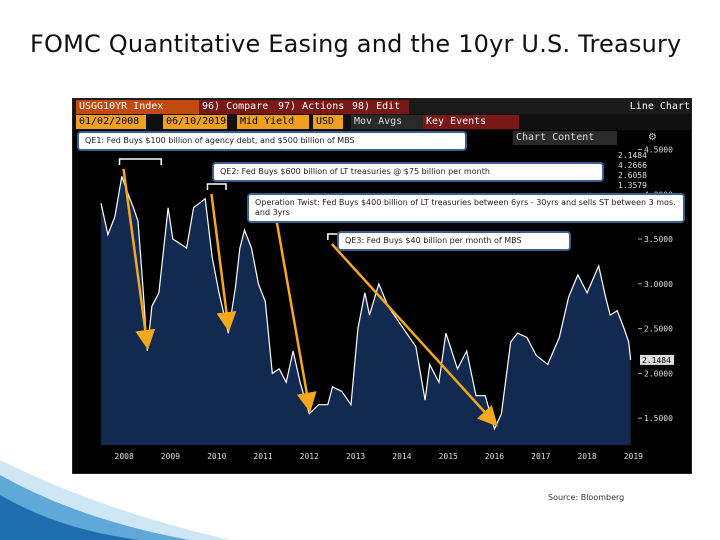 The height and width of the screenshot is (540, 720). Describe the element at coordinates (652, 137) in the screenshot. I see `gear-icon: ⚙` at that location.